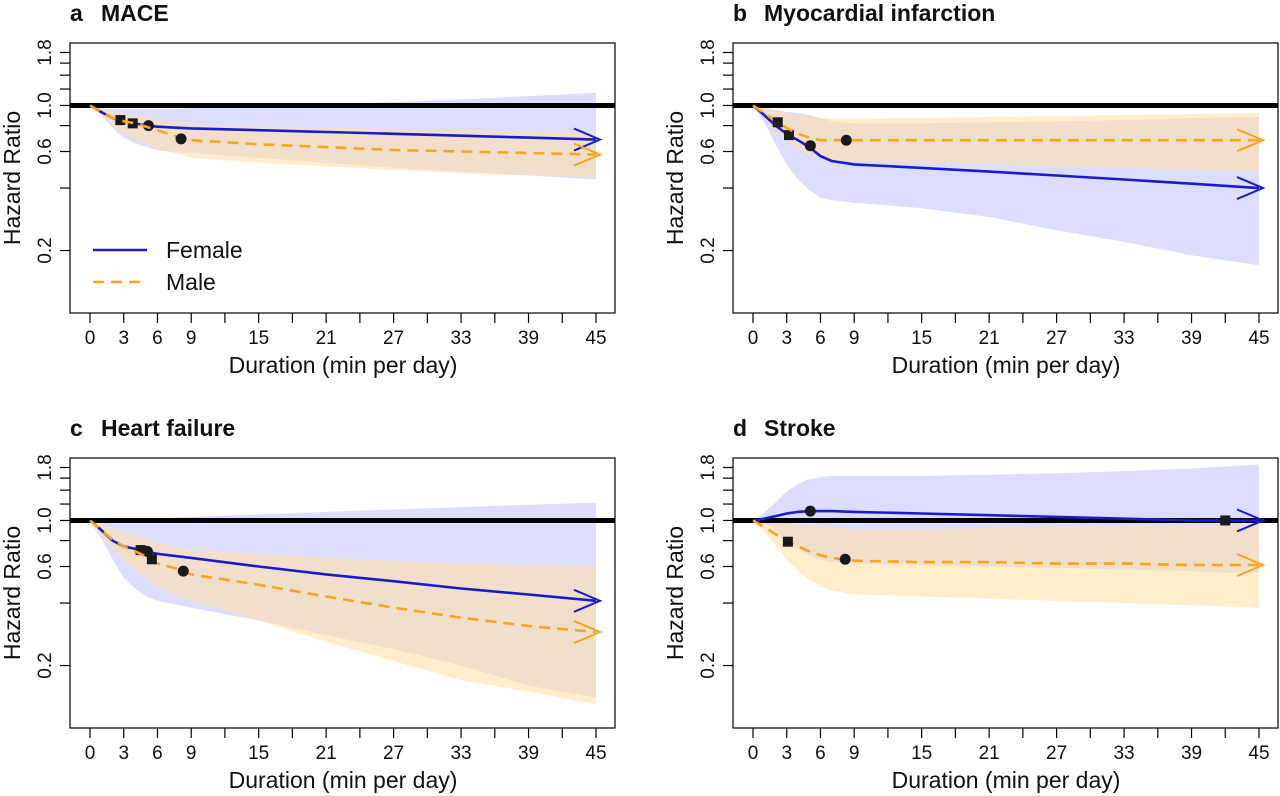 This screenshot has width=1280, height=796. I want to click on panel-title: MACE, so click(135, 13).